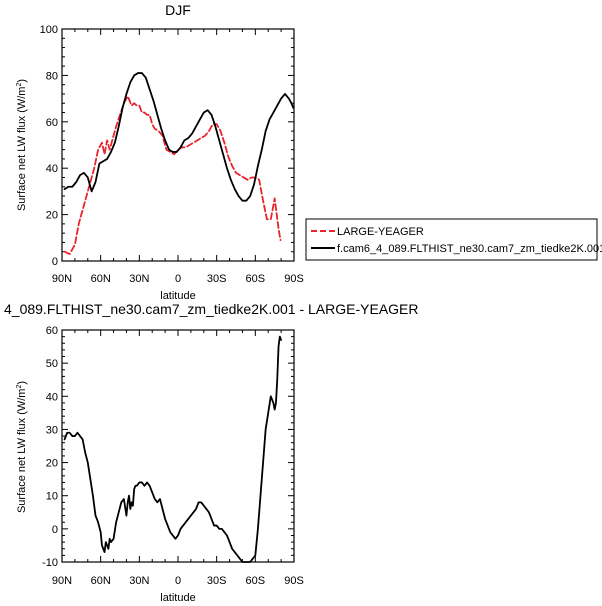  I want to click on chart-bottom-y-axis-title: Surface net LW flux (W/m2), so click(22, 447).